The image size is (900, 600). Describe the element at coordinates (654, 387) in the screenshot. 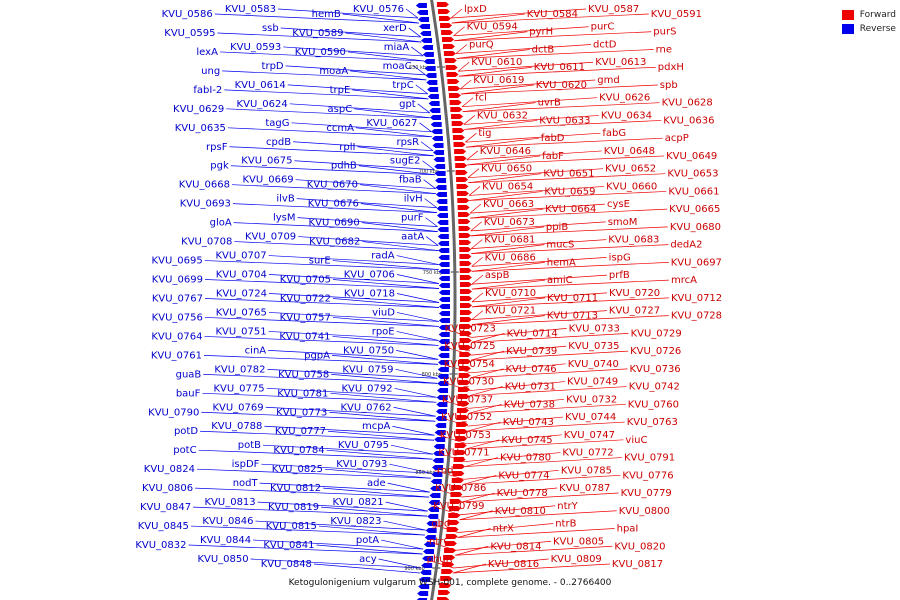

I see `forward-gene-label: KVU_0742` at that location.